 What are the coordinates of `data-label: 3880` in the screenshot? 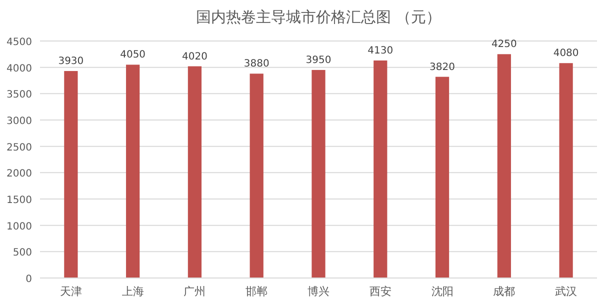 It's located at (257, 64).